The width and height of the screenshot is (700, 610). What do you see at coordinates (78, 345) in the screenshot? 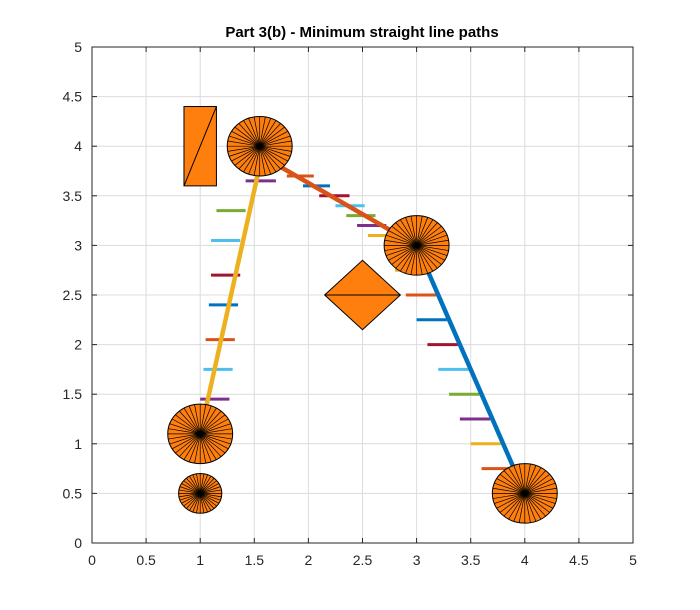
I see `y-tick-label: 2` at bounding box center [78, 345].